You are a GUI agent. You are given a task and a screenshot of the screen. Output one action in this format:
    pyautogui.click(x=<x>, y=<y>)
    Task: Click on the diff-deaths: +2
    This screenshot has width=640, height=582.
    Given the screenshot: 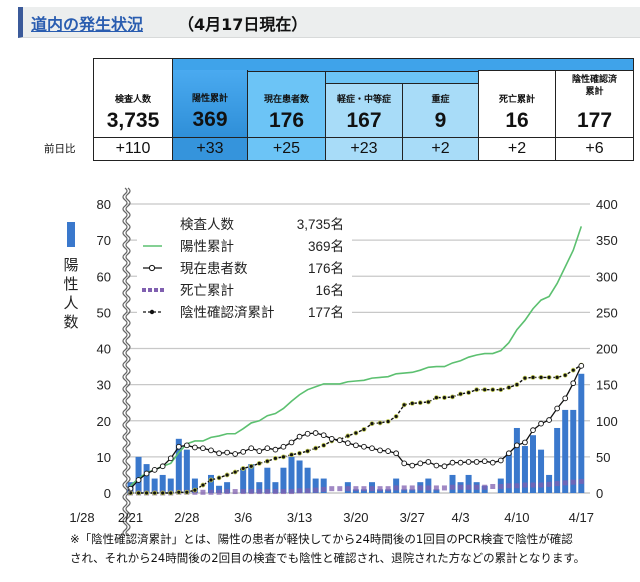 What is the action you would take?
    pyautogui.click(x=517, y=149)
    